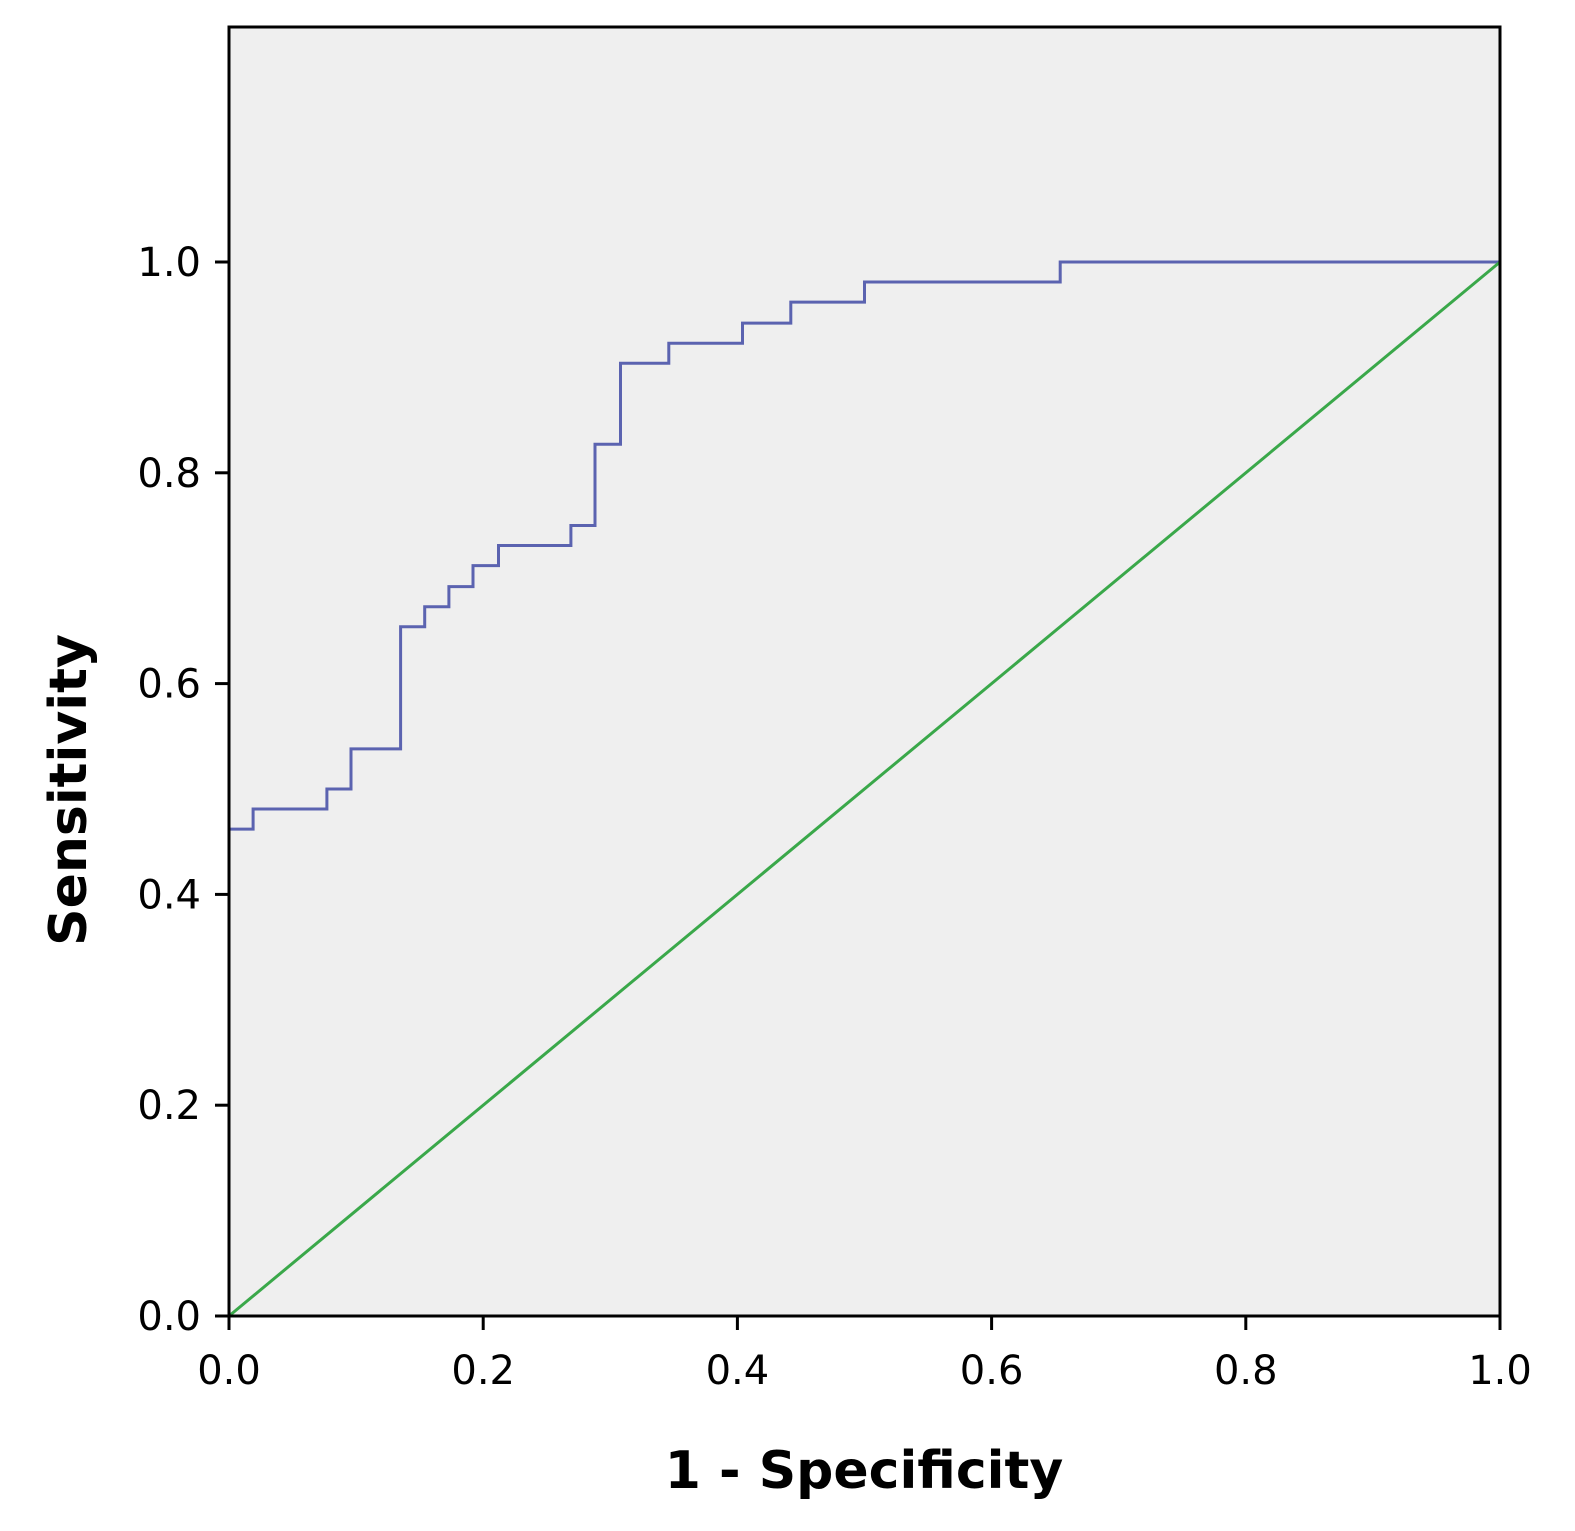  Describe the element at coordinates (992, 1371) in the screenshot. I see `x-tick-label: 0.6` at that location.